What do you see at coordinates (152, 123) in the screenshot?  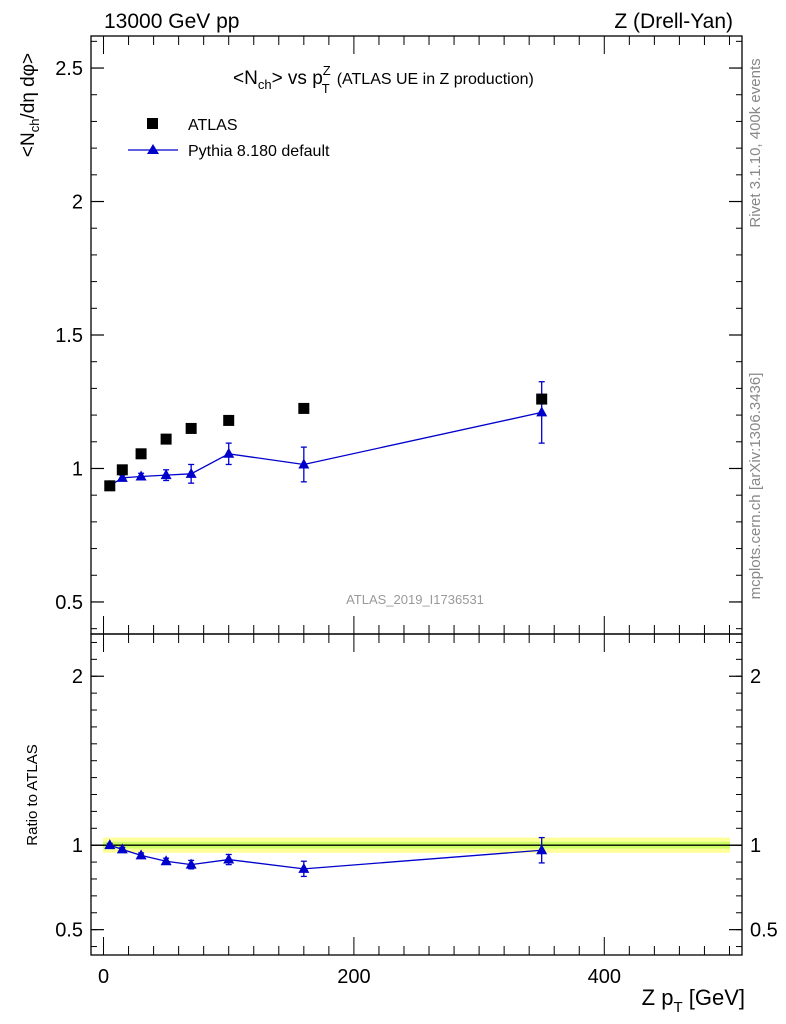 I see `legend-atlas-marker` at bounding box center [152, 123].